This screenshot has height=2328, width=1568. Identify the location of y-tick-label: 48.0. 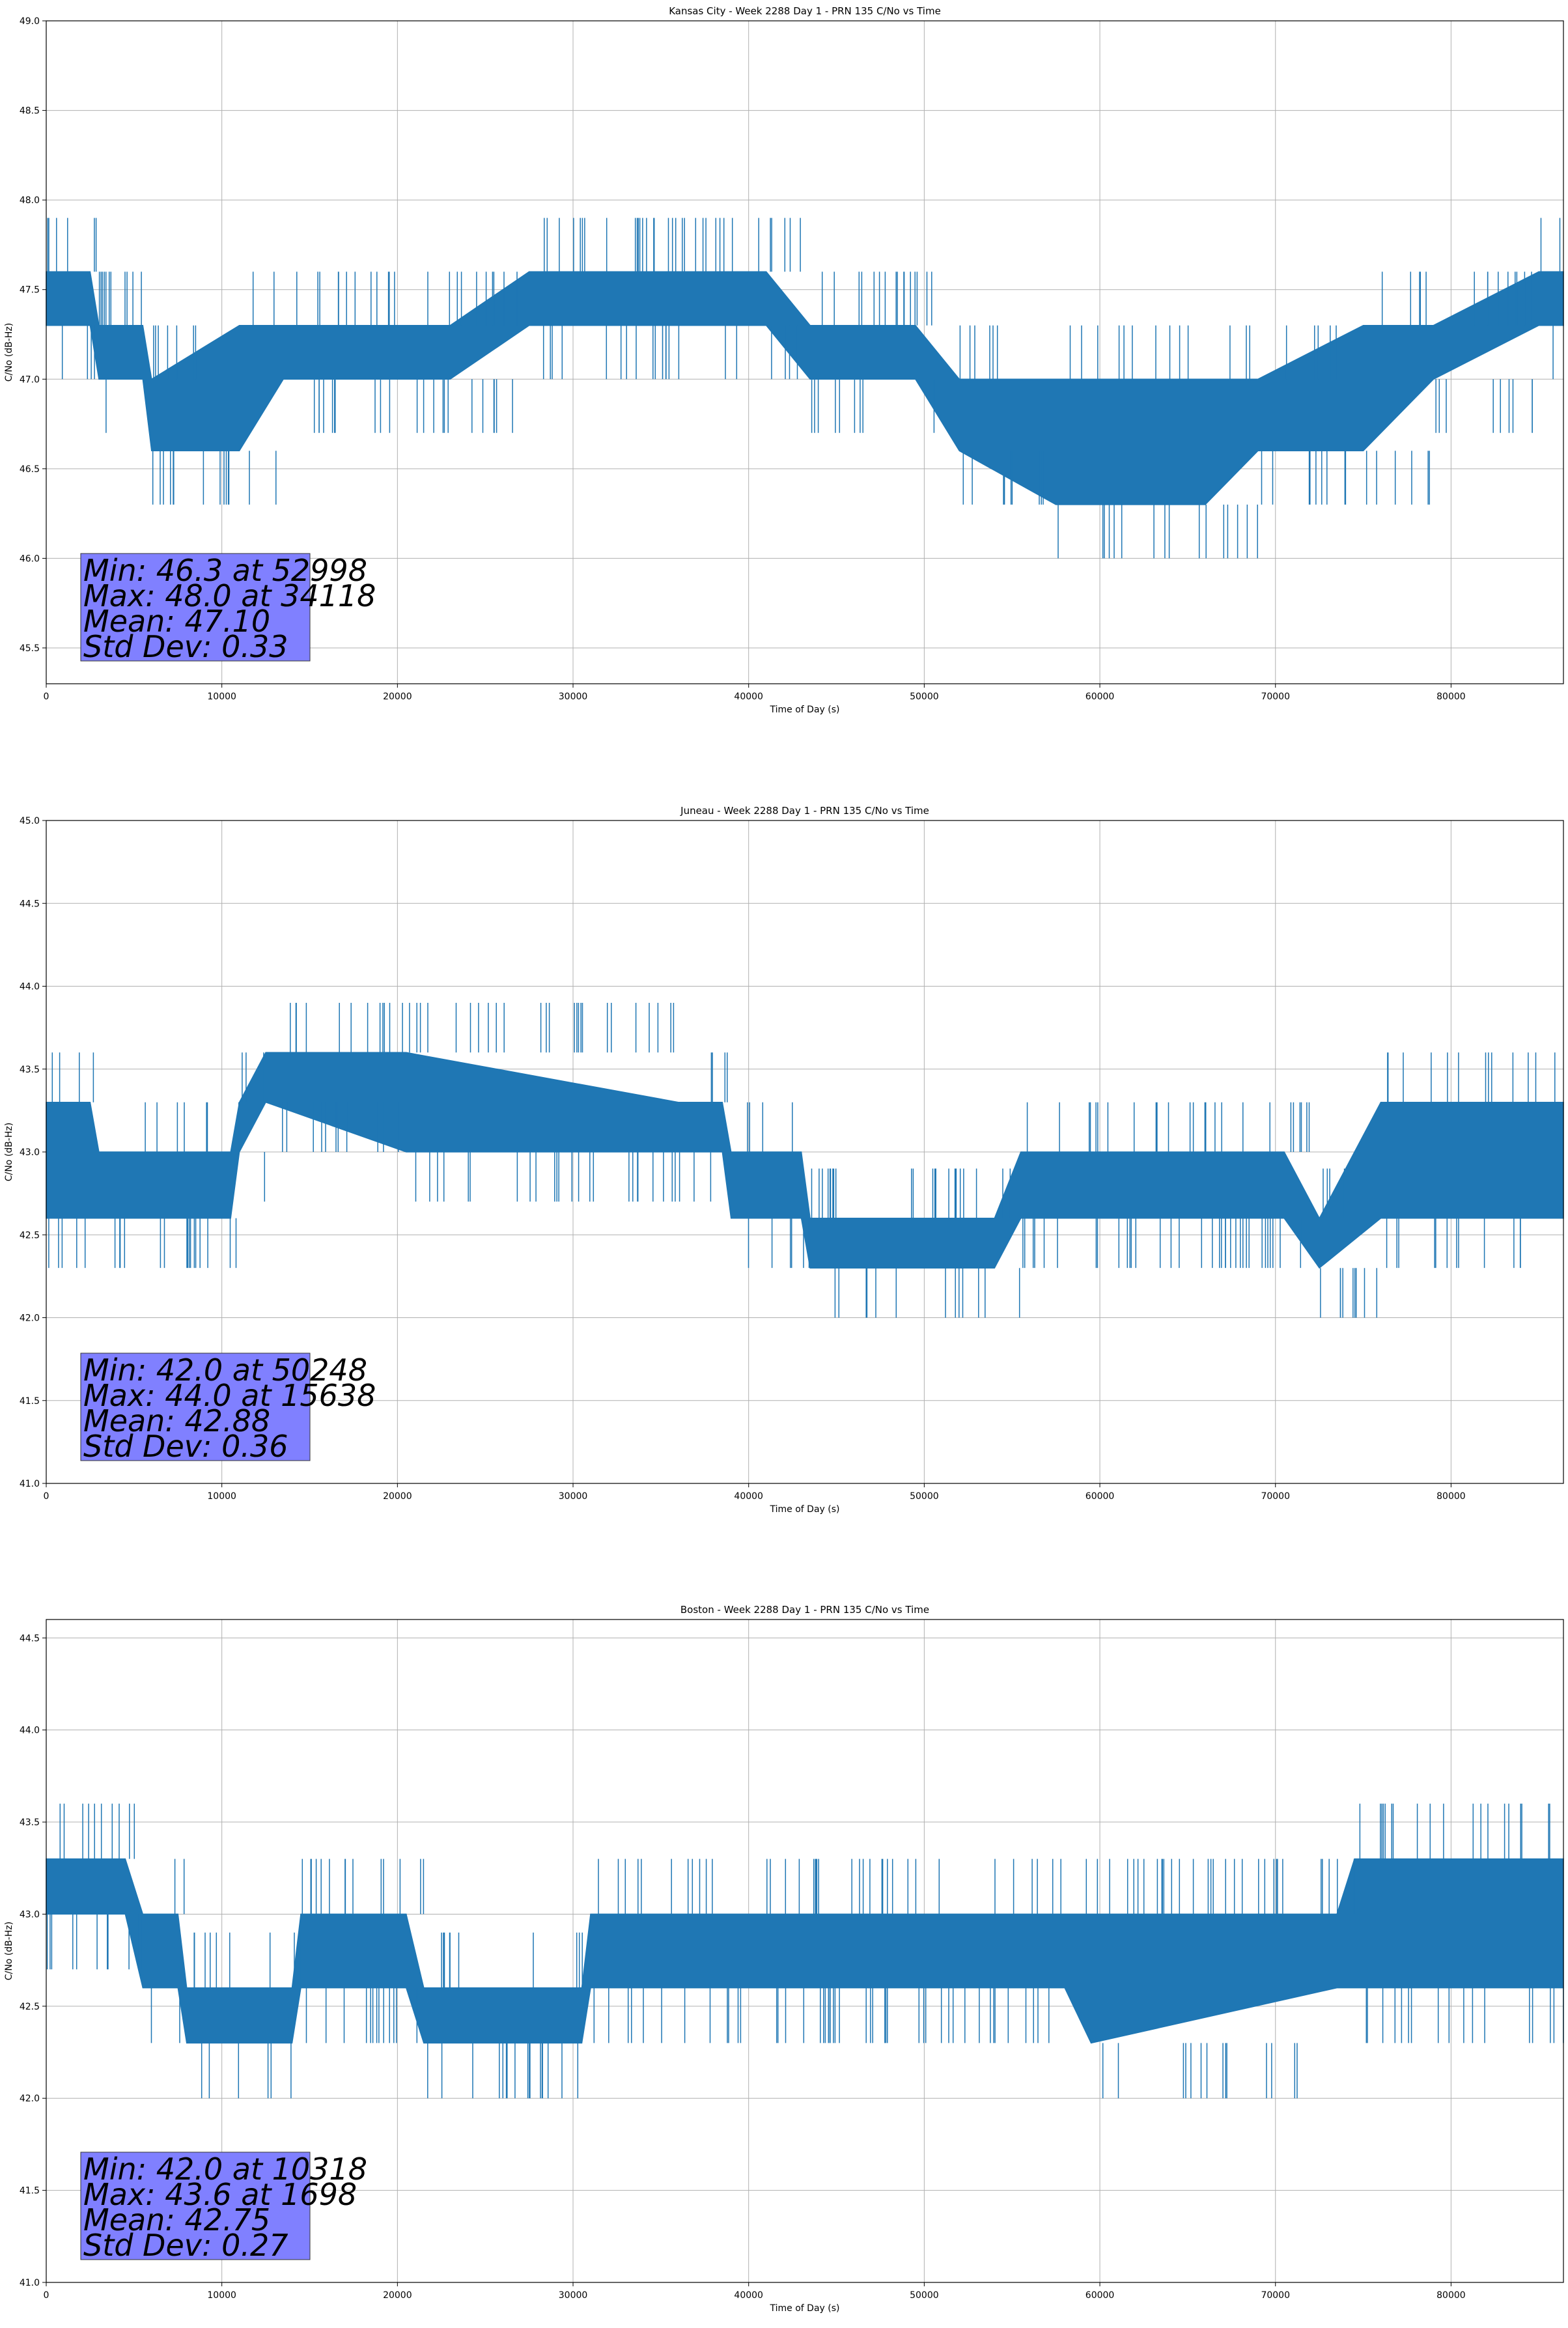
(30, 201).